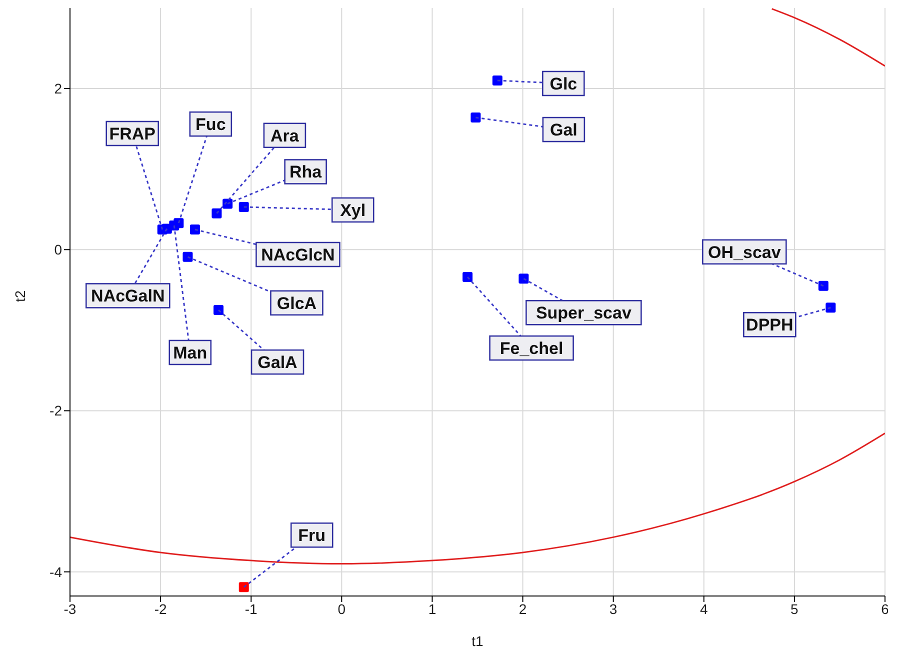 The width and height of the screenshot is (897, 653). I want to click on x-axis-title: t1, so click(478, 641).